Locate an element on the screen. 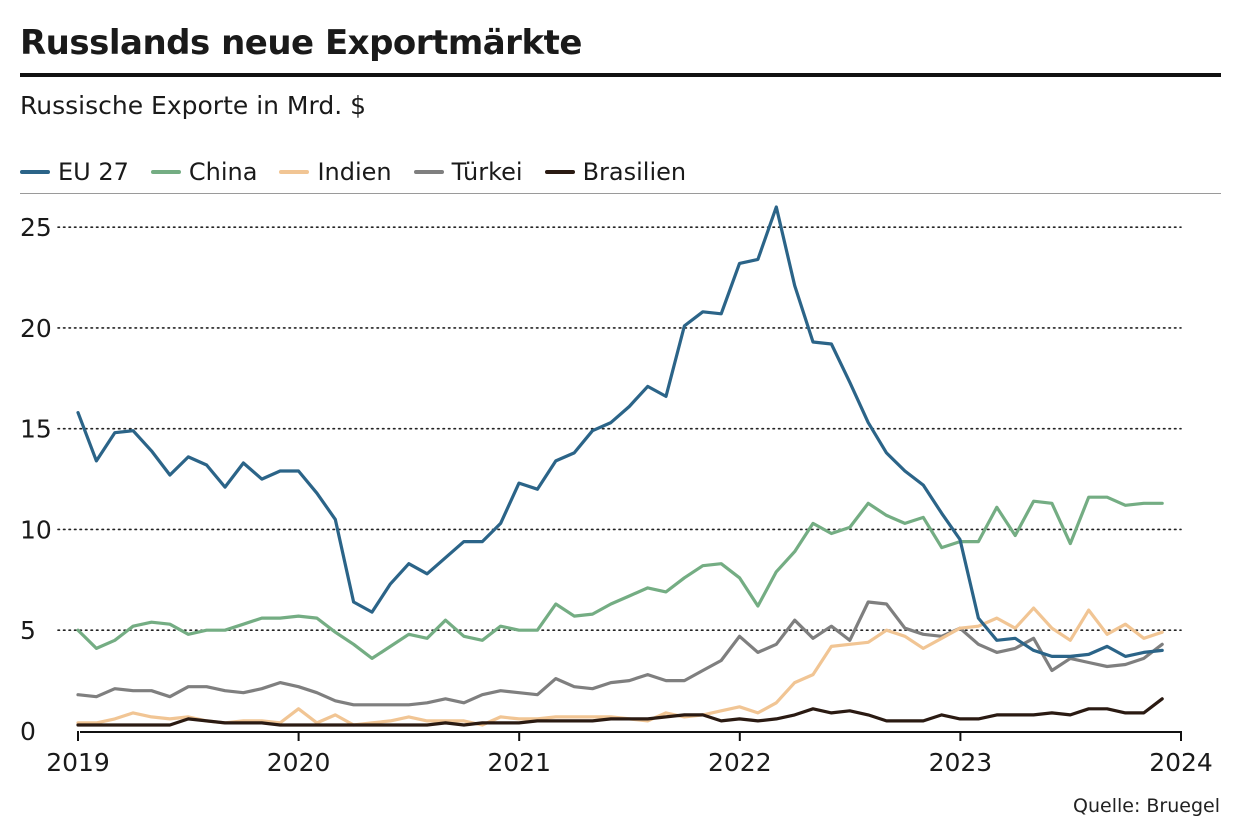  legend-swatch-china is located at coordinates (165, 172).